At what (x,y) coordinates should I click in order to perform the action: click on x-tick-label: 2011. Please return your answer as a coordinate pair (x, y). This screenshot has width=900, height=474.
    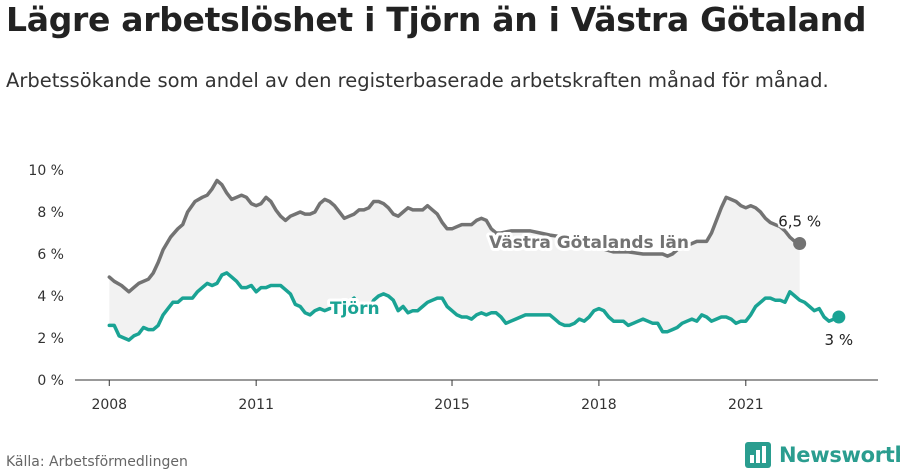
    Looking at the image, I should click on (256, 405).